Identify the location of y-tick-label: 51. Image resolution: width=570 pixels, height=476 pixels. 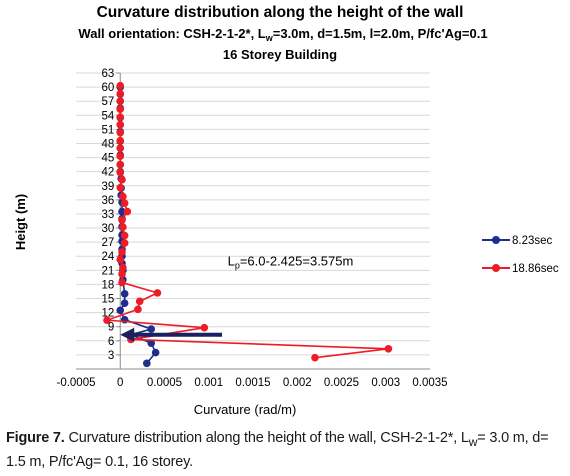
(107, 130).